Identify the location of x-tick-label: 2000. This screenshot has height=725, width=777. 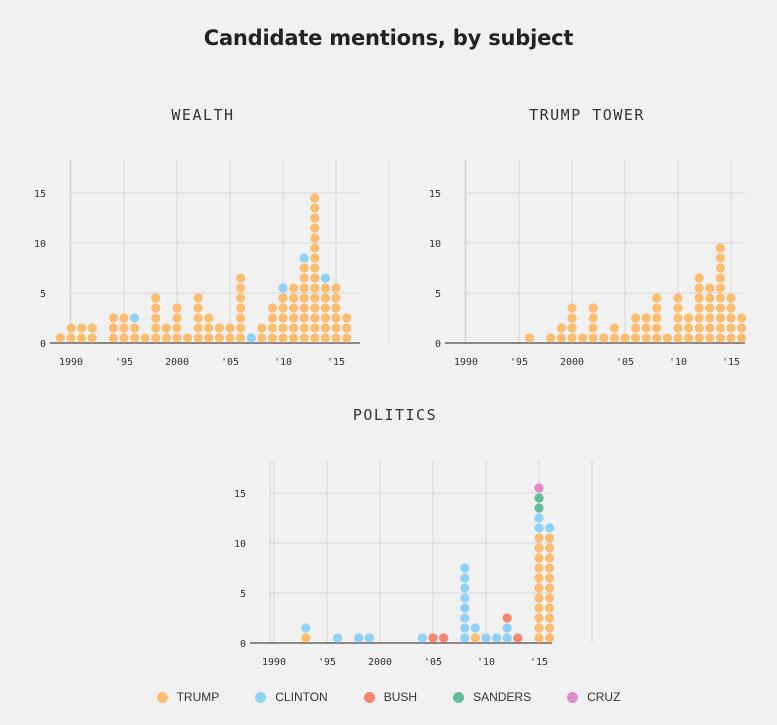
(572, 362).